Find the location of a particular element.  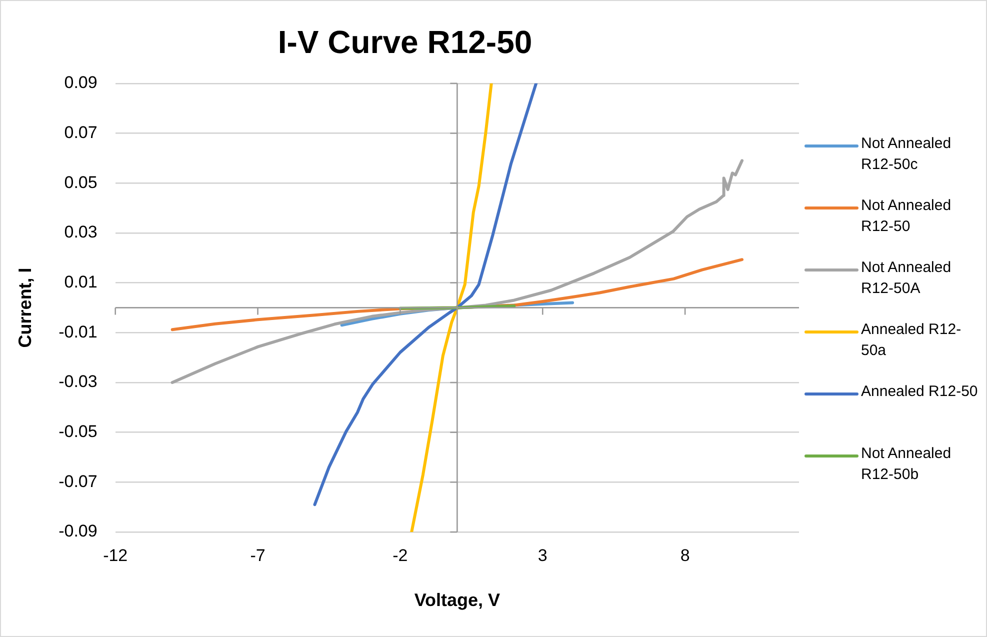

chart-title: I-V Curve R12-50 is located at coordinates (405, 42).